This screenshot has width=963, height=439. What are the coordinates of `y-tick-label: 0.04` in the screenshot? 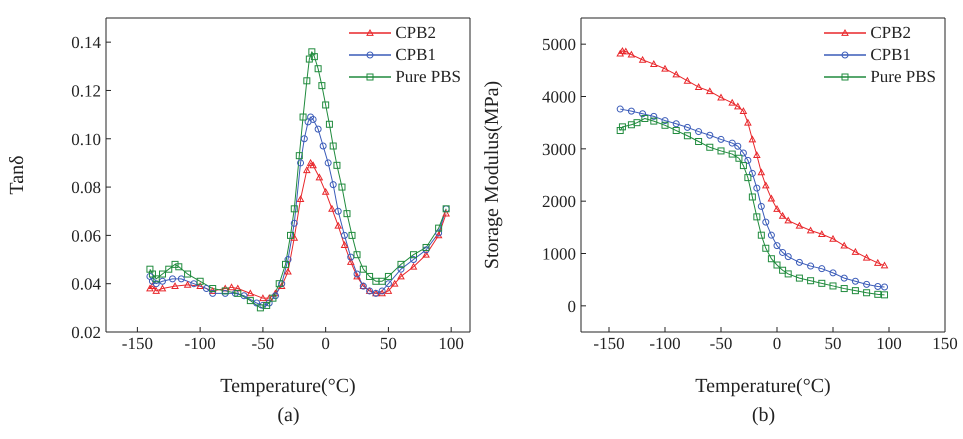 It's located at (86, 284).